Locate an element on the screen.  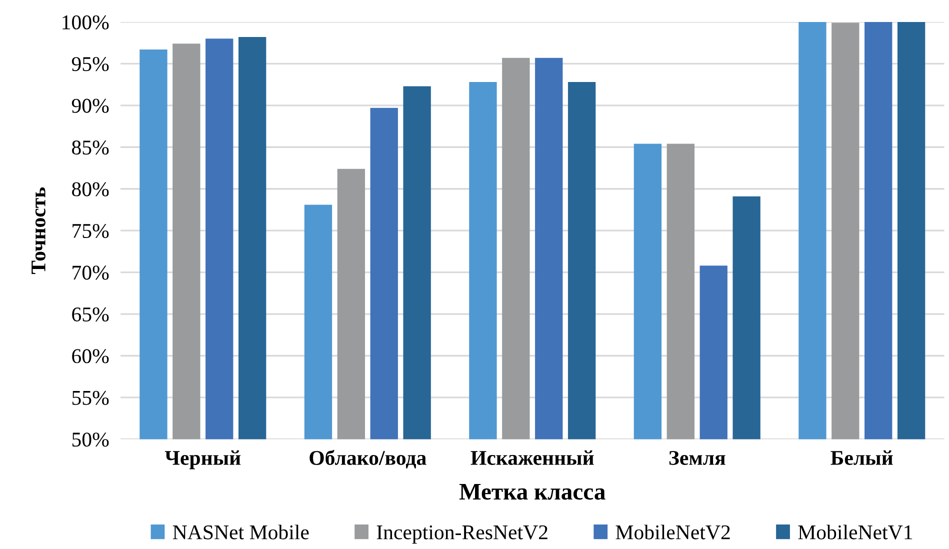
x-tick-label: Искаженный is located at coordinates (532, 457).